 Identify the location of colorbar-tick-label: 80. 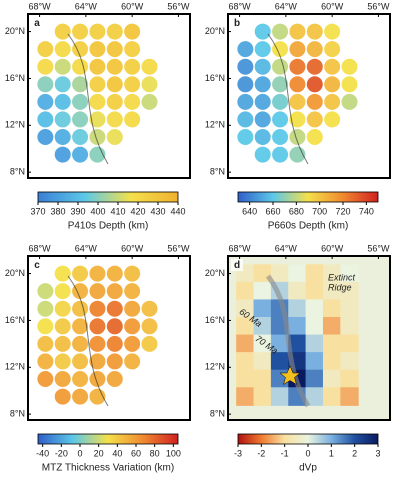
(155, 453).